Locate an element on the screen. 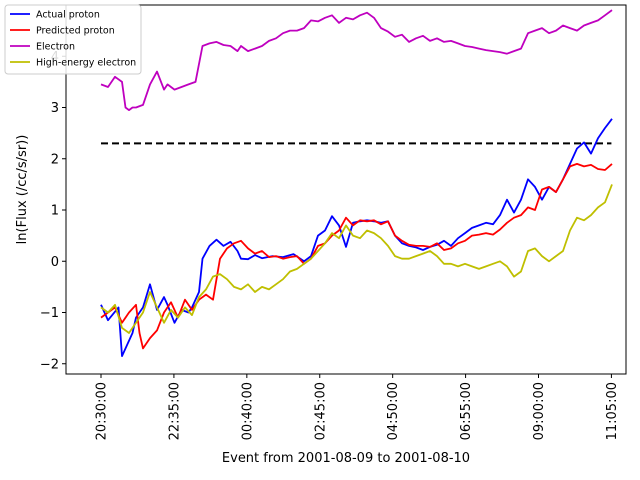  y-tick-label: 3 is located at coordinates (55, 108).